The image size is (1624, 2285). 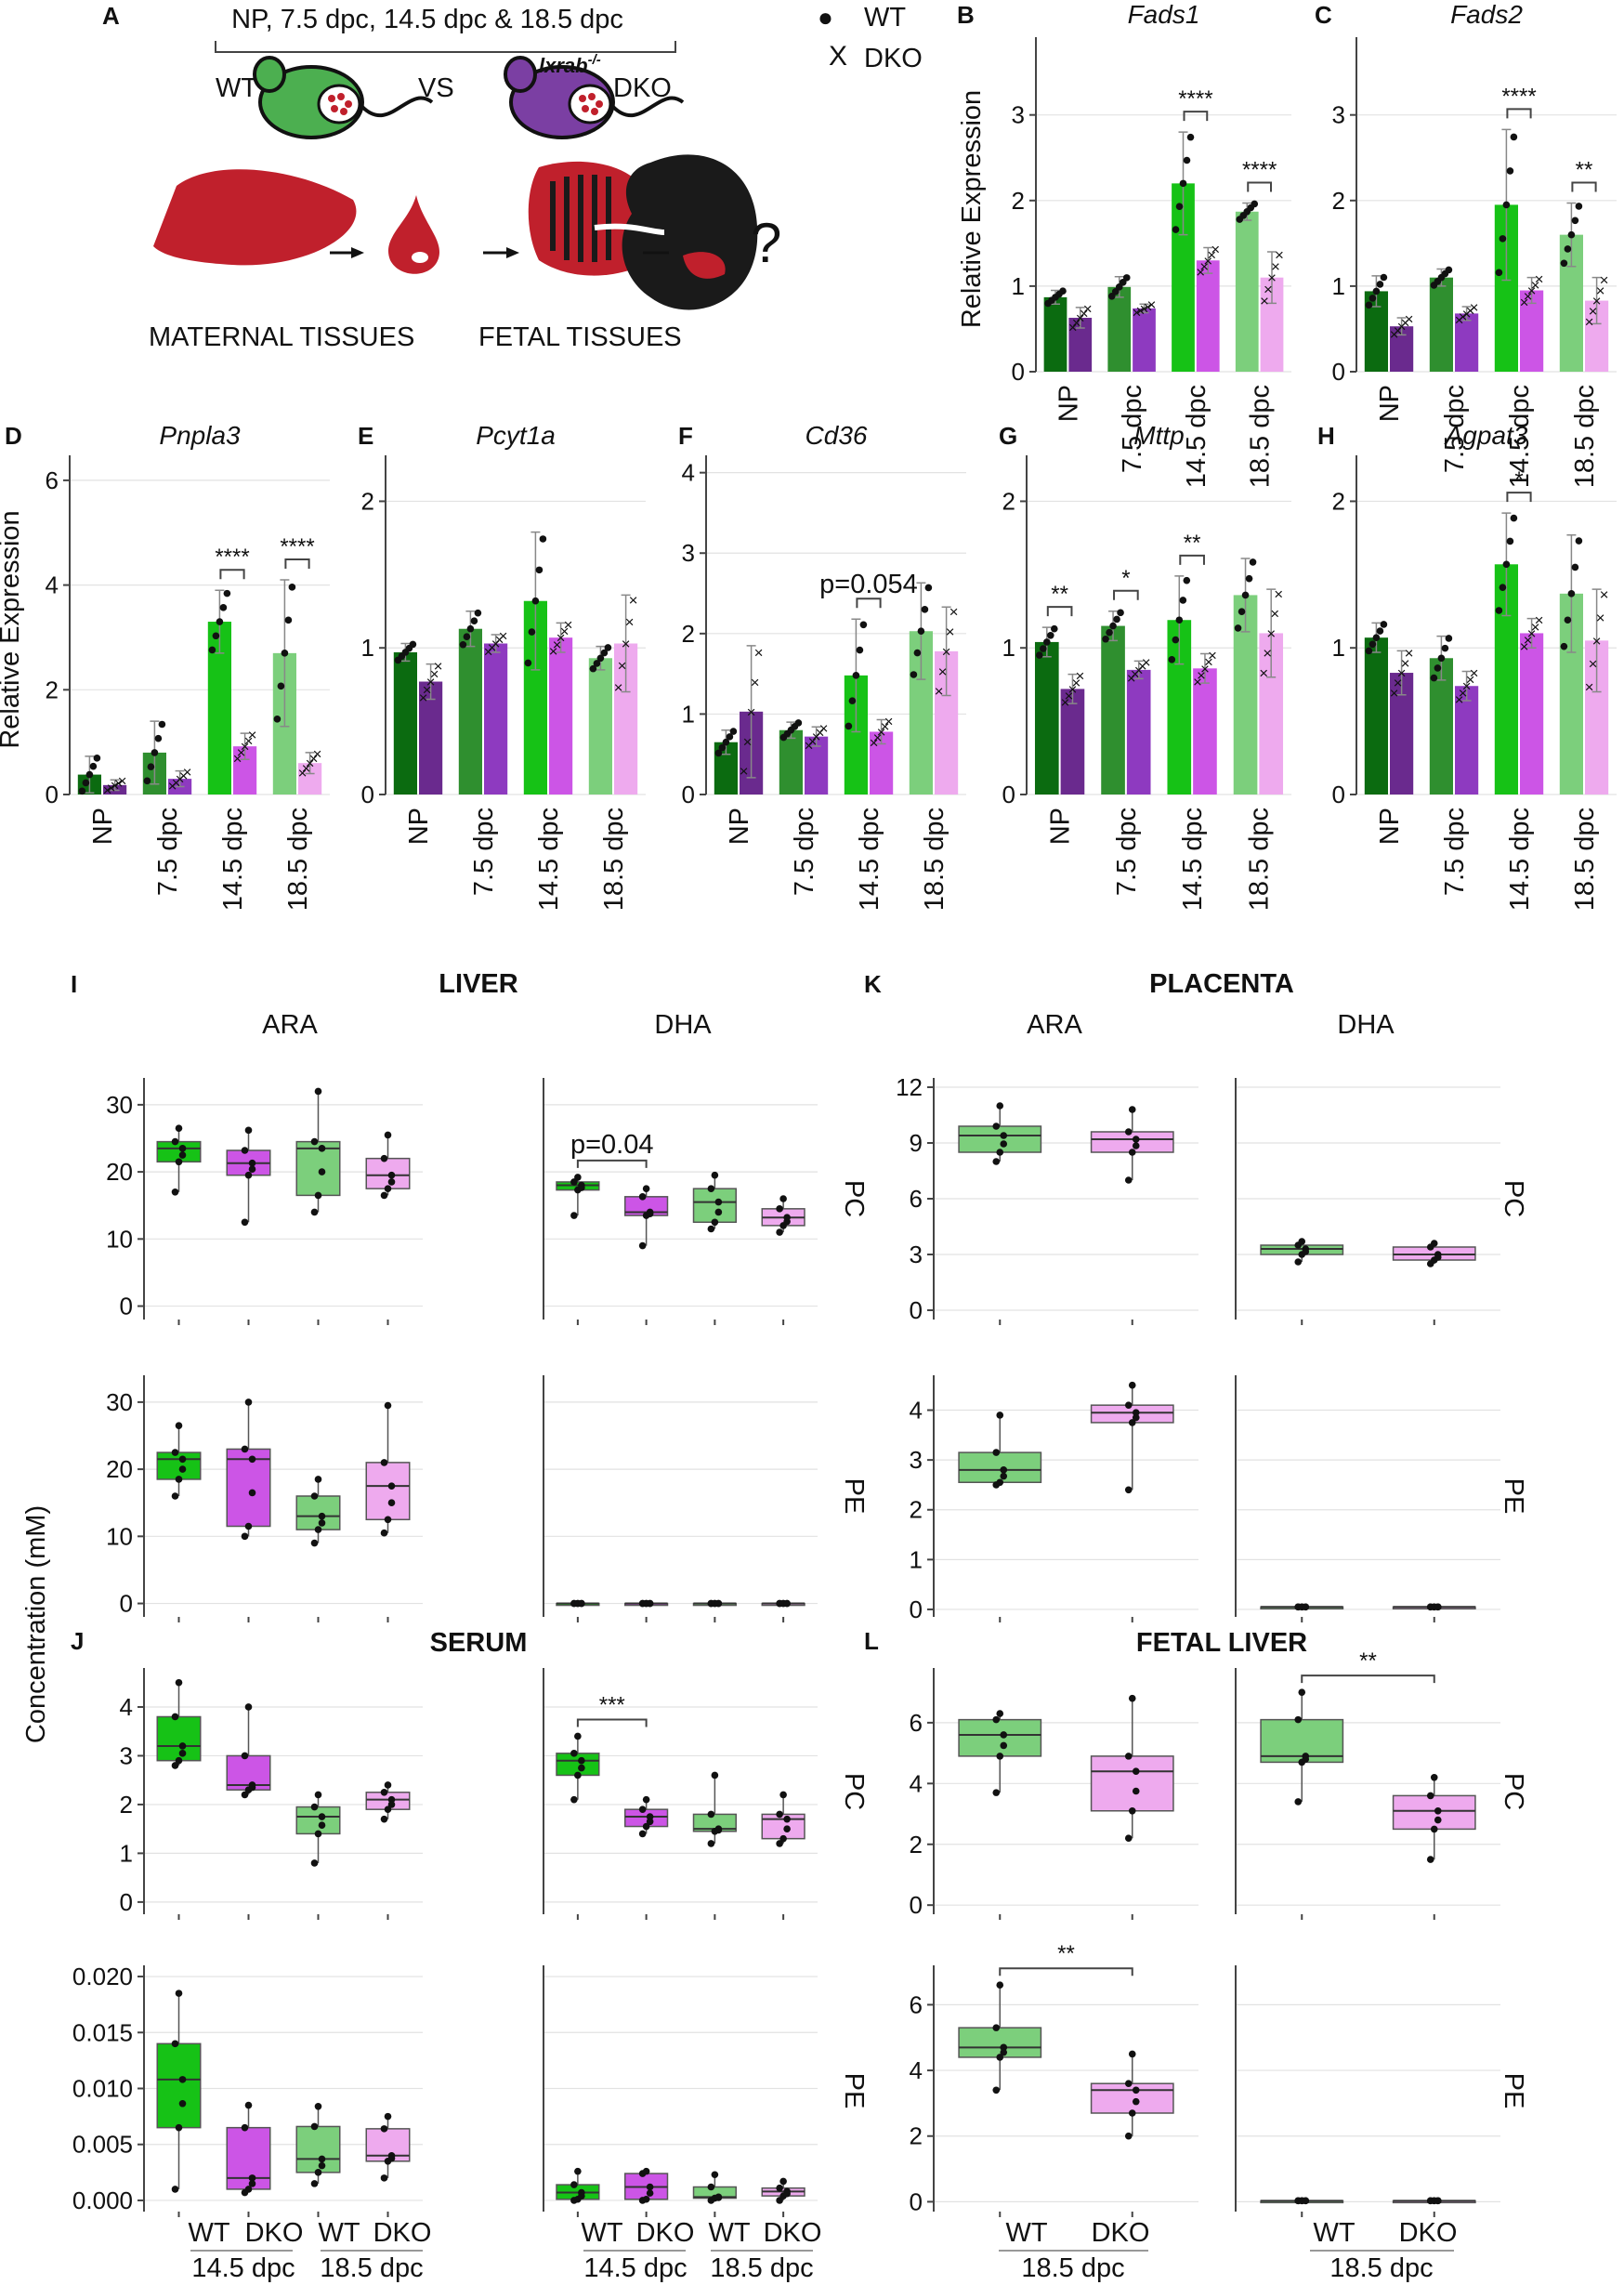 What do you see at coordinates (1381, 2268) in the screenshot?
I see `x-group-185-4: 18.5 dpc` at bounding box center [1381, 2268].